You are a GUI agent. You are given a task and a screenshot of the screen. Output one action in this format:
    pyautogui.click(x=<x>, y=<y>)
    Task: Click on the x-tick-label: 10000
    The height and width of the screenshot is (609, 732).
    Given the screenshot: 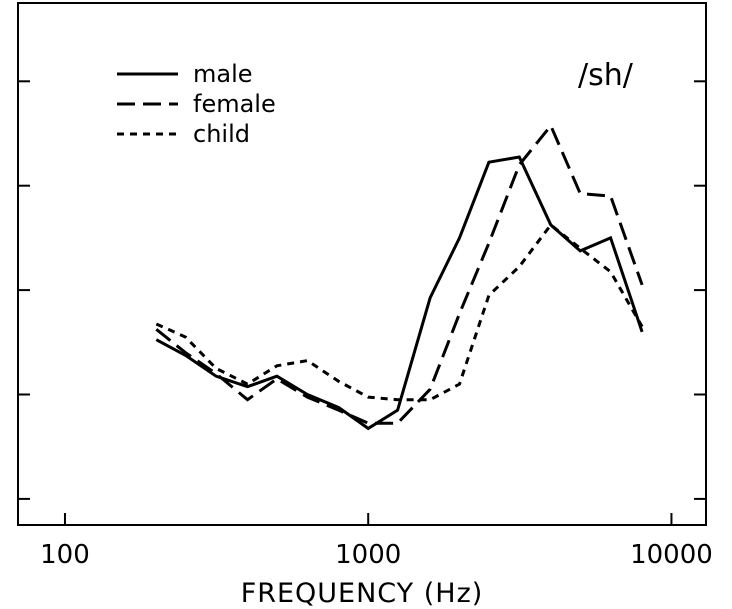 What is the action you would take?
    pyautogui.click(x=671, y=555)
    